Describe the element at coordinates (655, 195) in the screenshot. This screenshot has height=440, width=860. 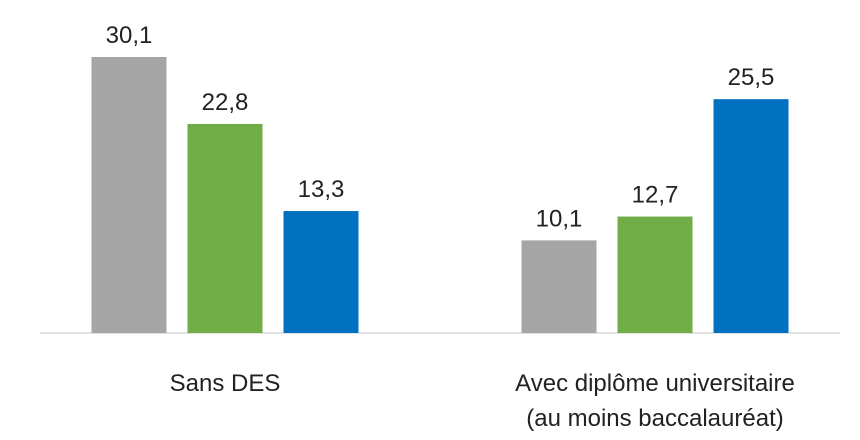
I see `data-label: 12,7` at that location.